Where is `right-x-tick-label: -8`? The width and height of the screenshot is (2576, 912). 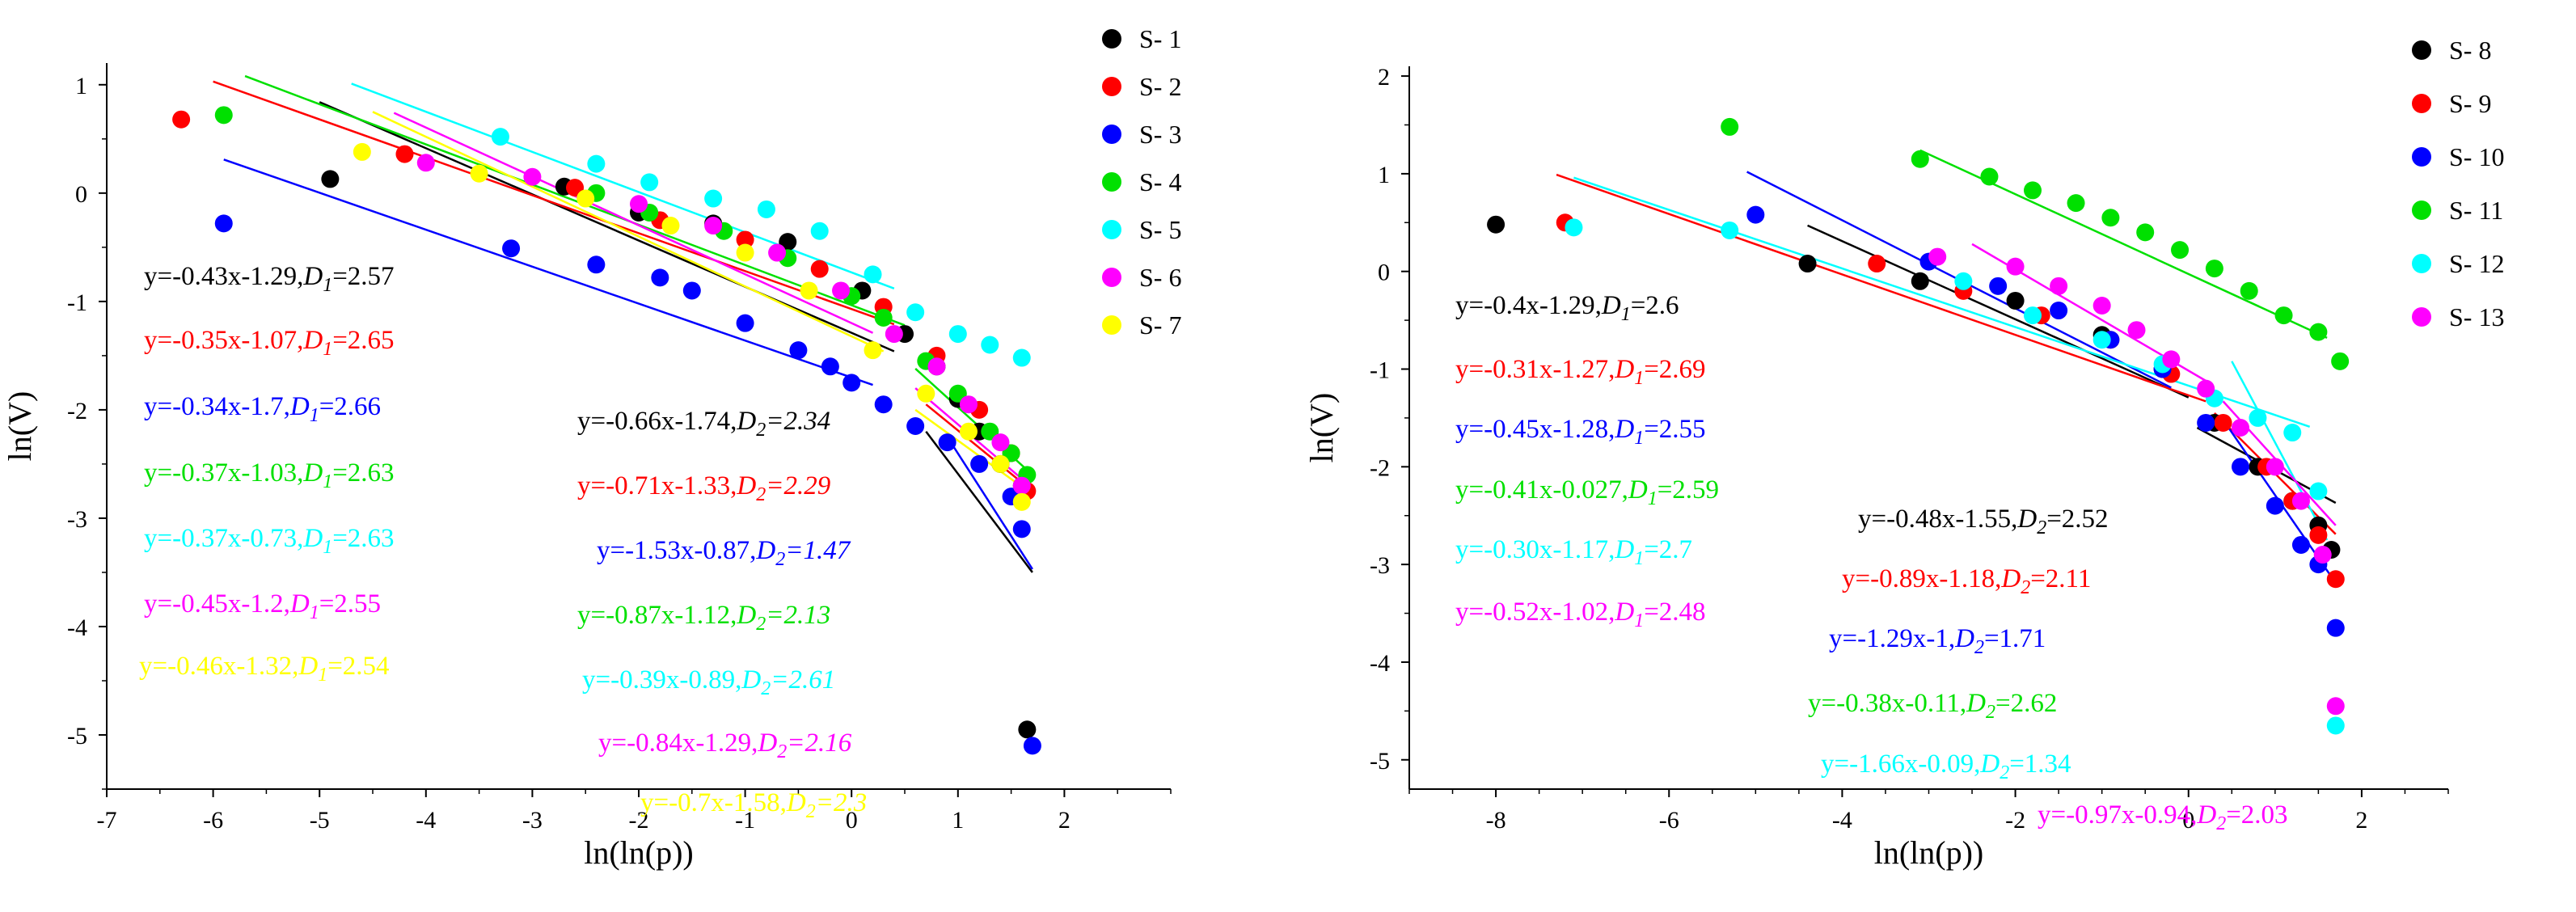
right-x-tick-label: -8 is located at coordinates (1496, 820).